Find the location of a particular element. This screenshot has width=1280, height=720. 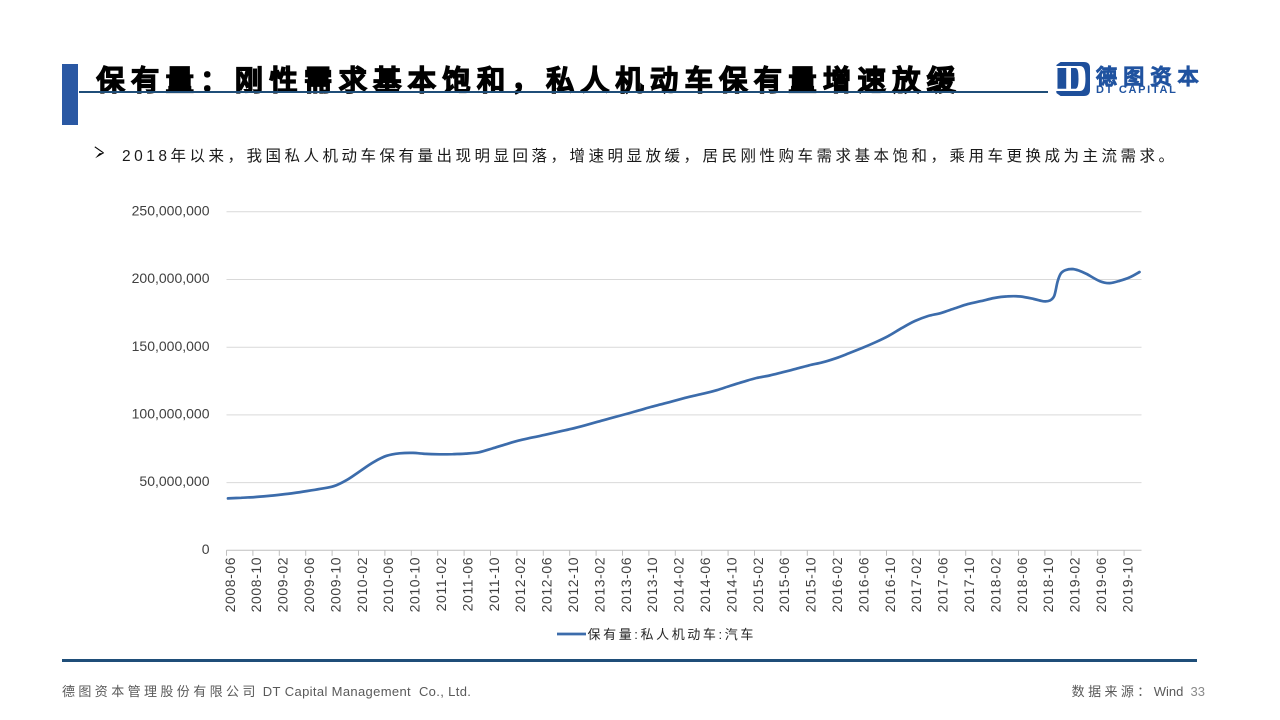

svg-text: 2012-10 is located at coordinates (573, 585).